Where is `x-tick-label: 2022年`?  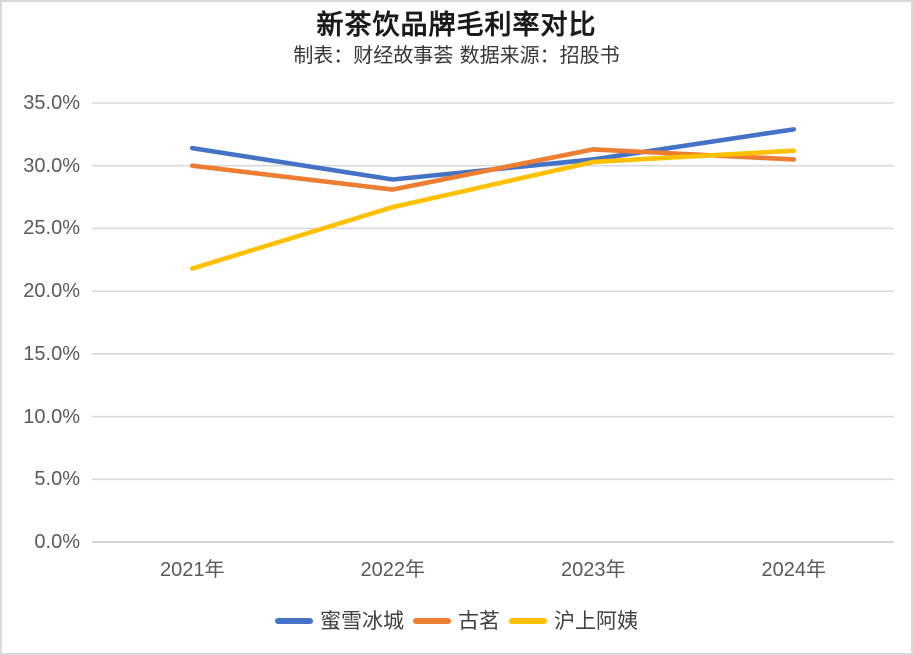 x-tick-label: 2022年 is located at coordinates (393, 570).